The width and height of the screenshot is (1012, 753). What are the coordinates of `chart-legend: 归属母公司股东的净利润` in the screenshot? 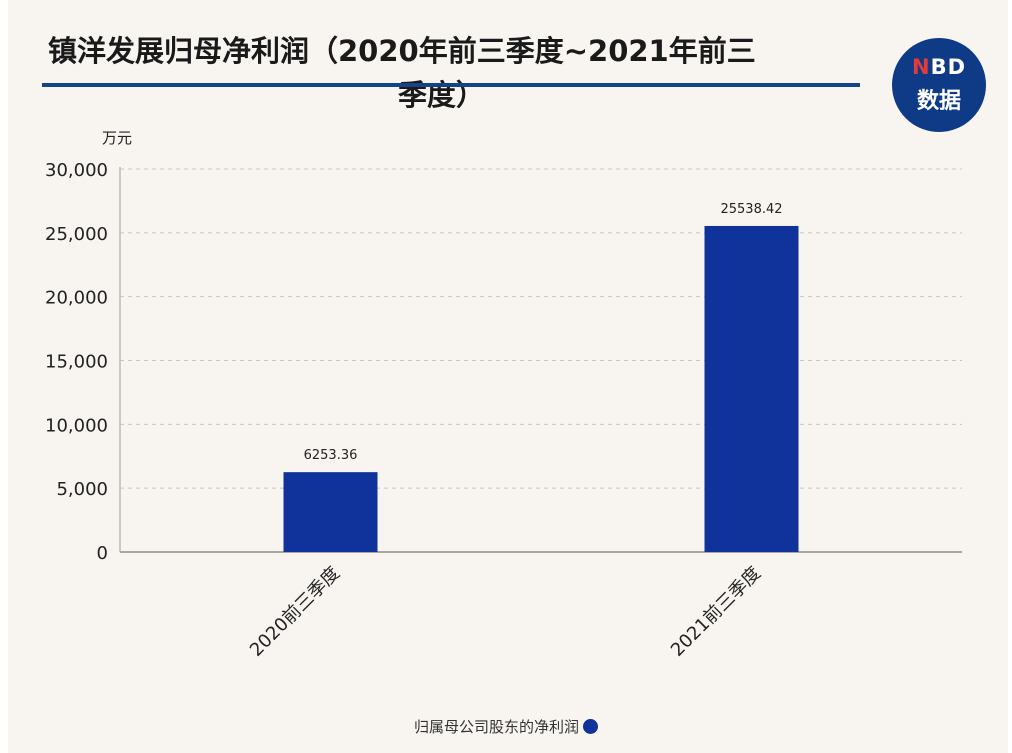 It's located at (506, 726).